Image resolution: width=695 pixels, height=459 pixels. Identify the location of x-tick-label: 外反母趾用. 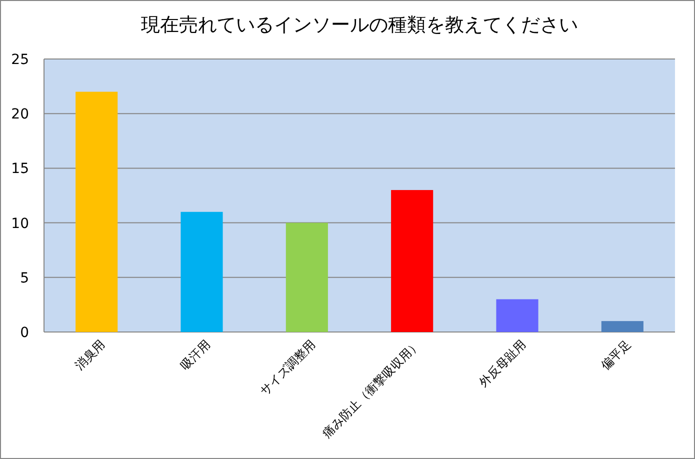
(502, 363).